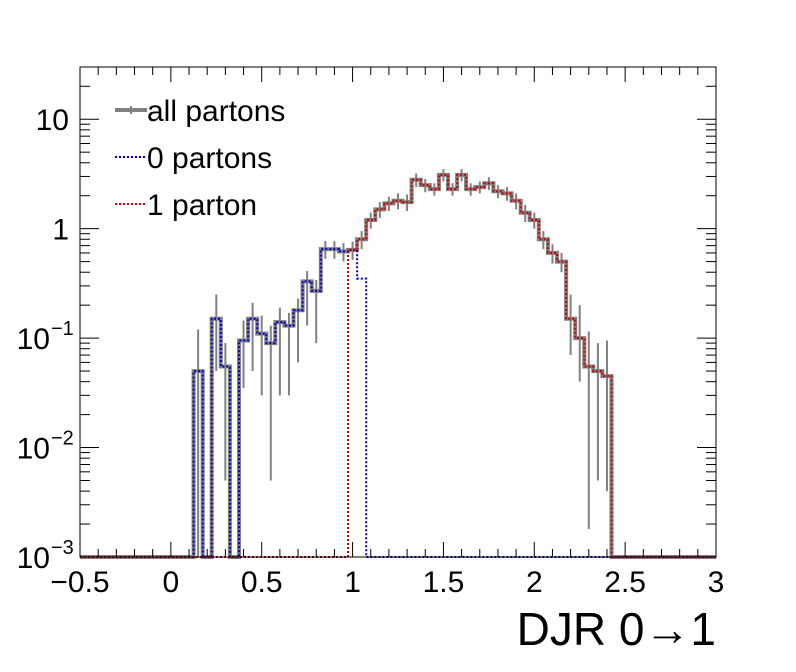 Image resolution: width=796 pixels, height=672 pixels. What do you see at coordinates (62, 329) in the screenshot?
I see `y-tick-exponent: −1` at bounding box center [62, 329].